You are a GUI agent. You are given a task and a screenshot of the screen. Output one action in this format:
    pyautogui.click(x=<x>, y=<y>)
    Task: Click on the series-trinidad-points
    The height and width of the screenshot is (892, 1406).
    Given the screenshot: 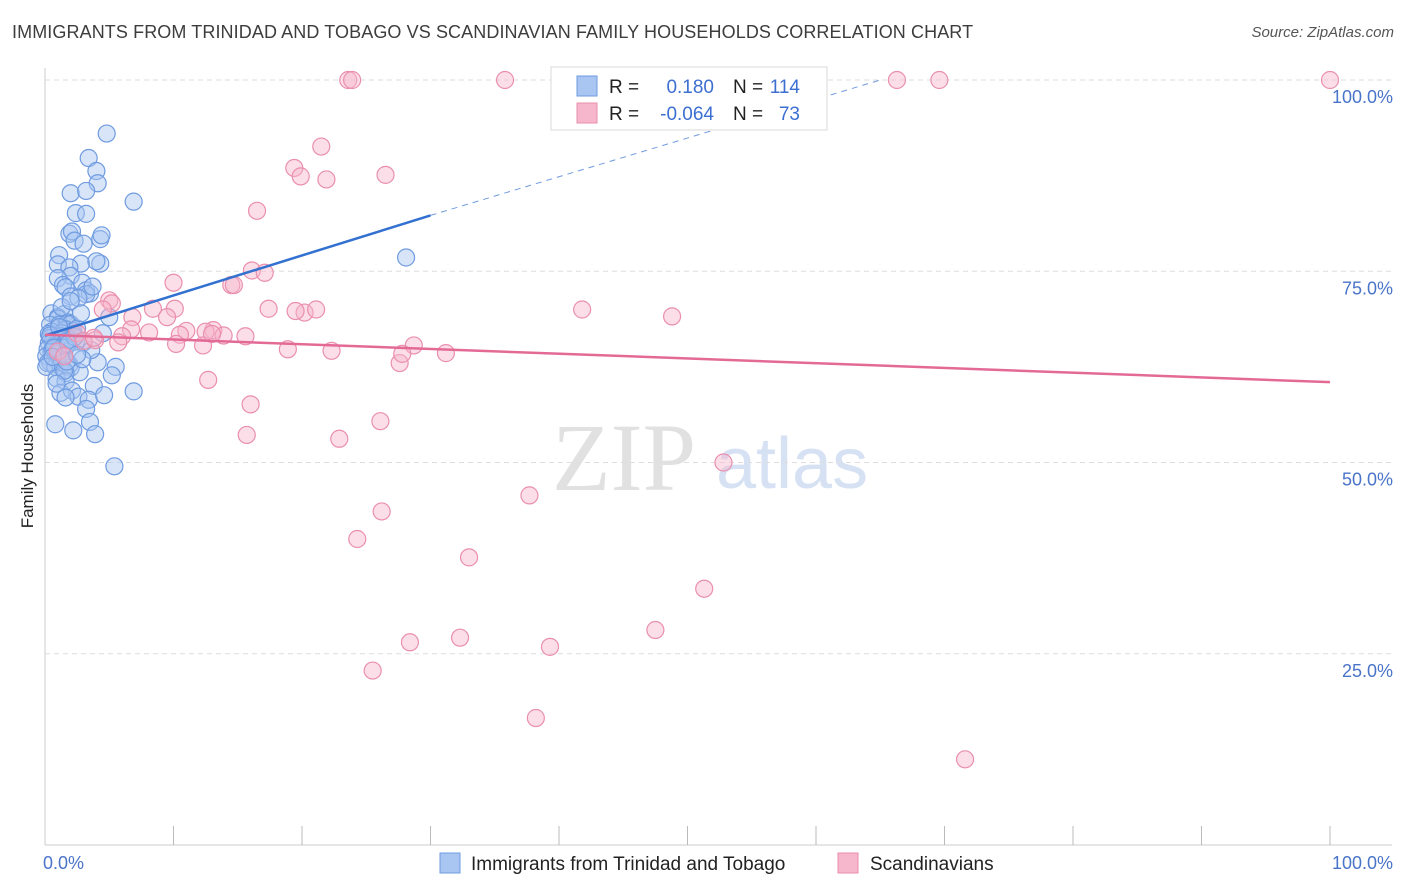 What is the action you would take?
    pyautogui.click(x=226, y=300)
    